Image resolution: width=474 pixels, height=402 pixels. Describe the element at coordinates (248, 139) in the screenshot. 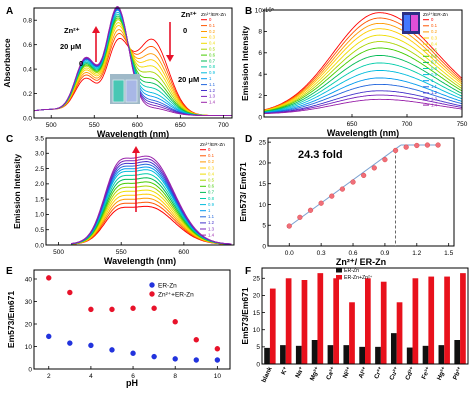

I see `panel-letter: D` at that location.